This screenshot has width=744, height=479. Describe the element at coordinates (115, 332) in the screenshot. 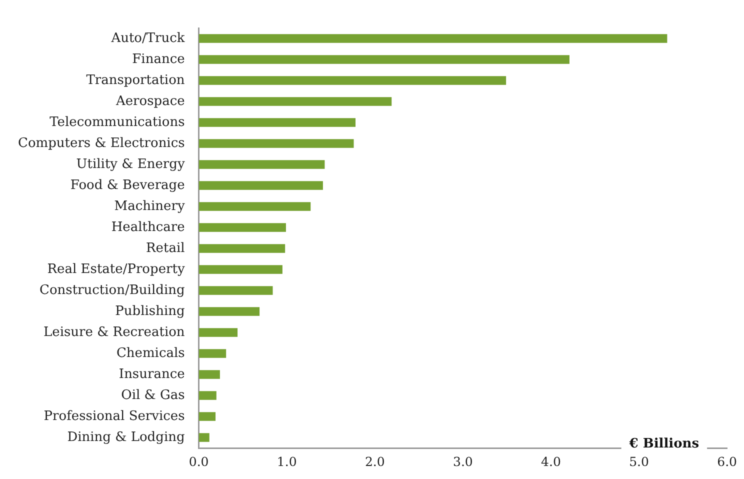

I see `y-tick-label: Leisure & Recreation` at that location.